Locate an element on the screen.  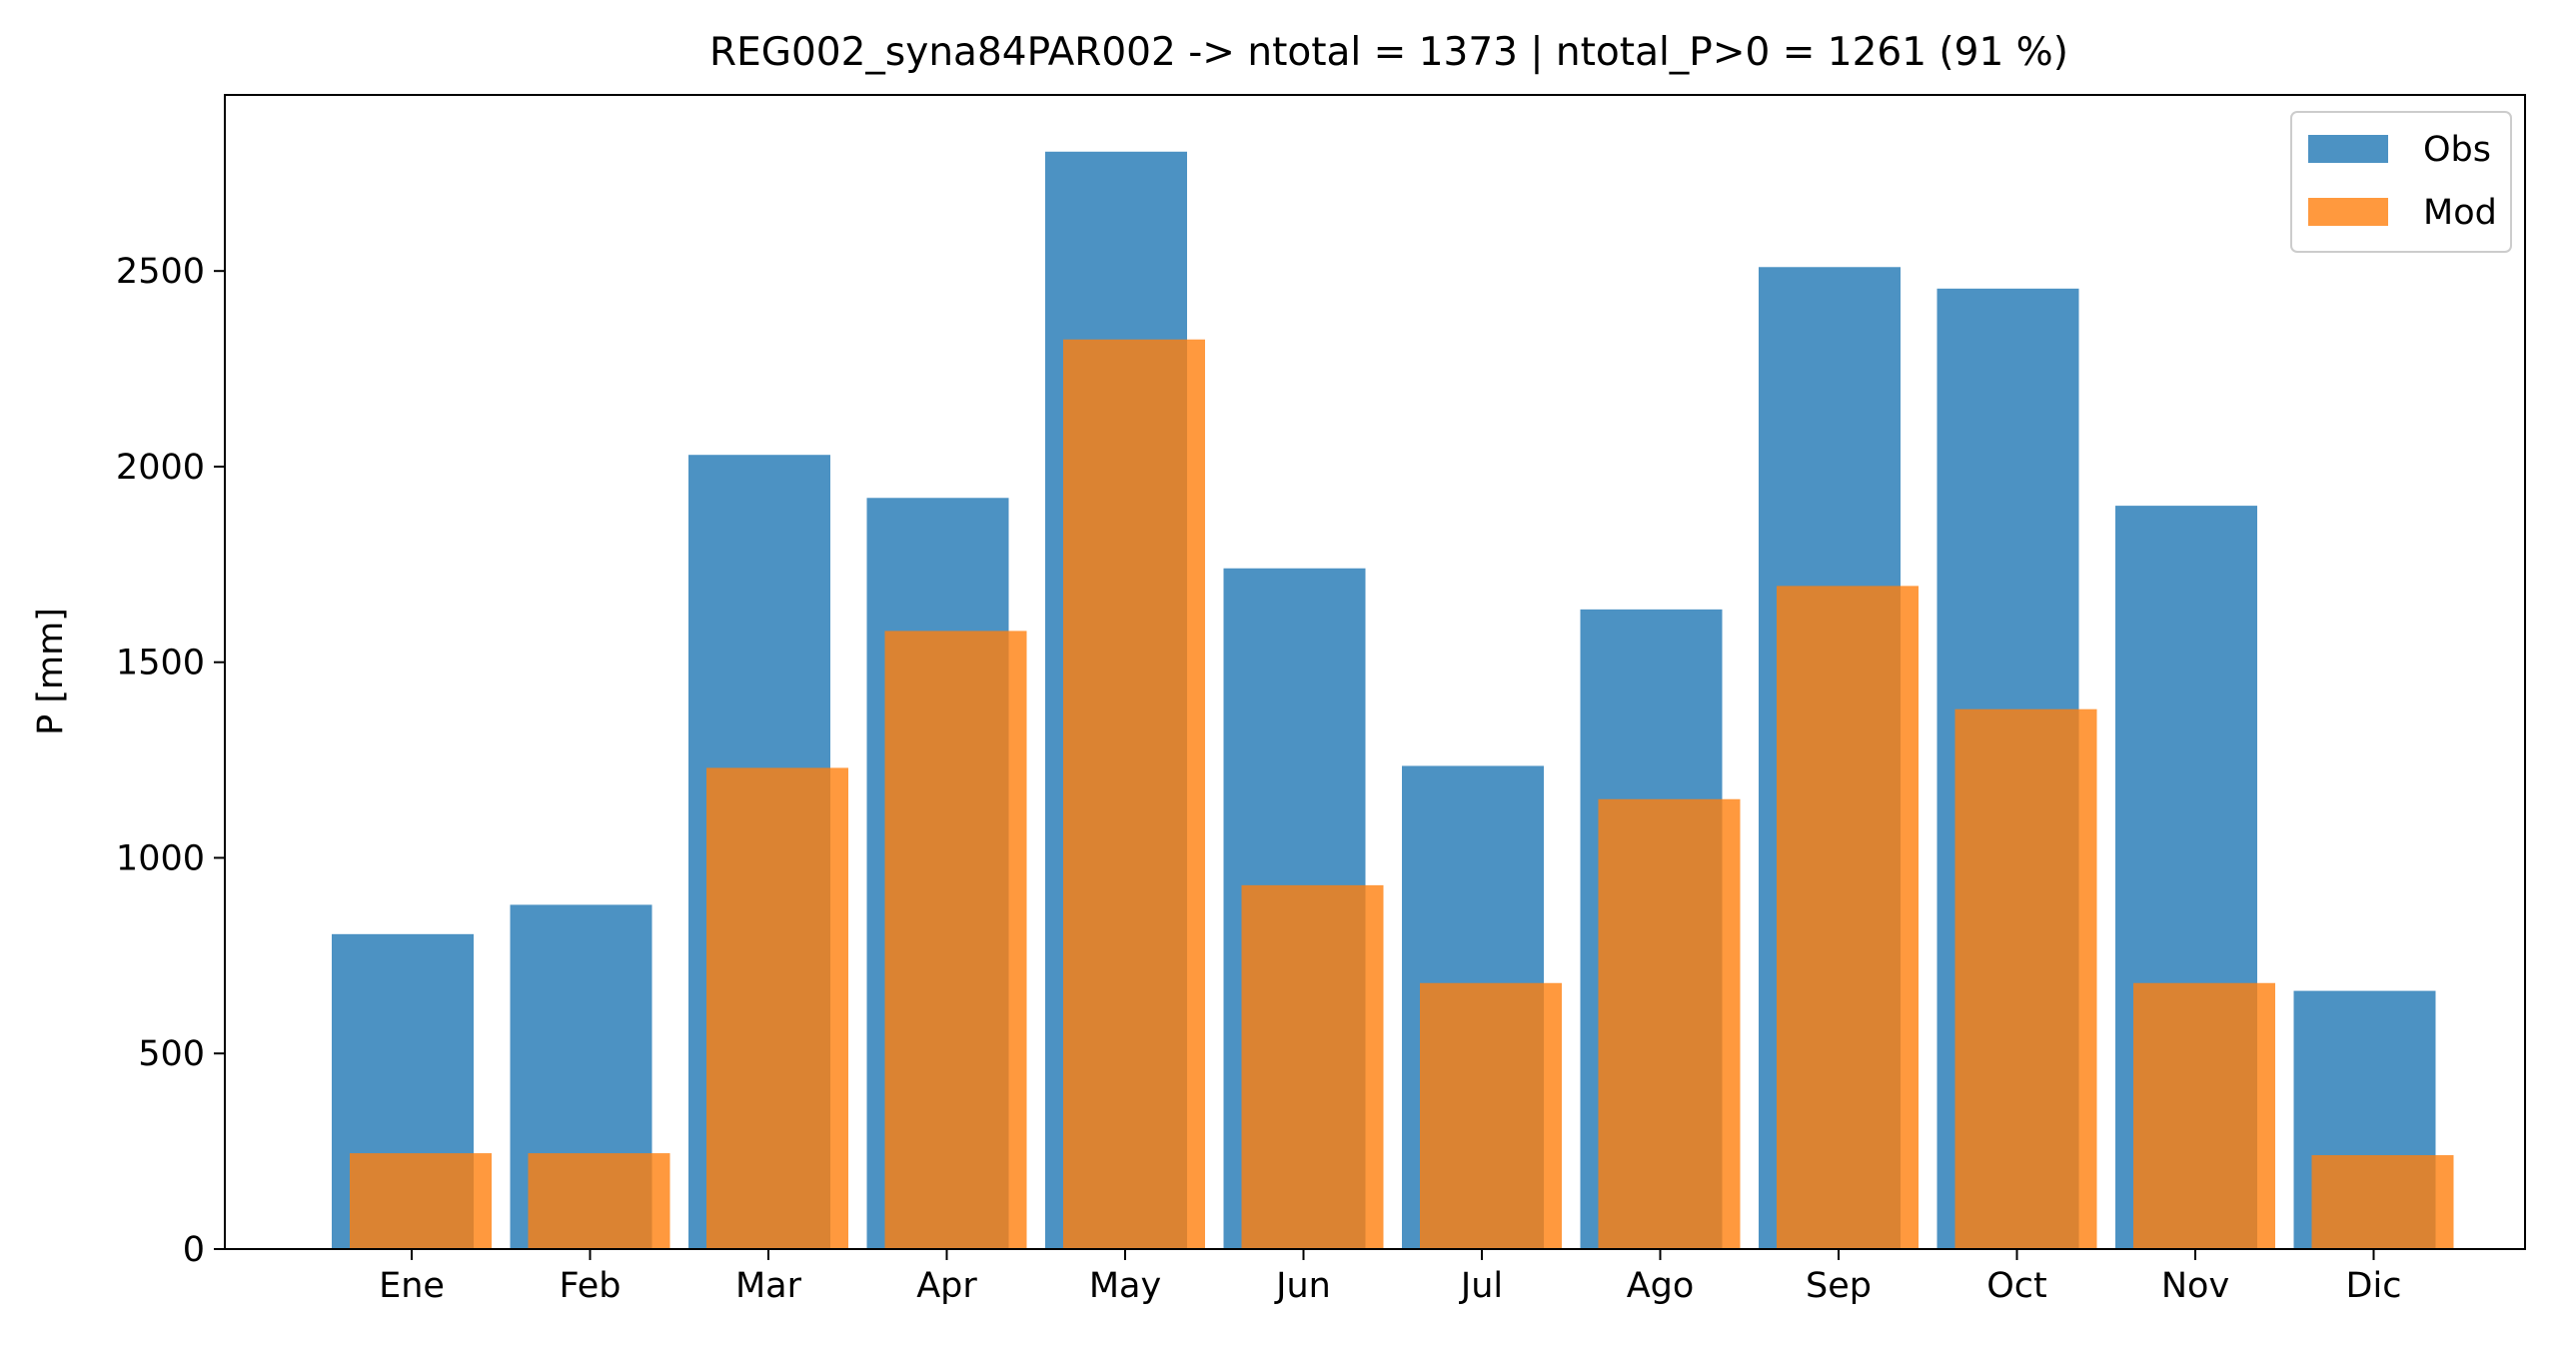
y-tick-label: 1000 is located at coordinates (160, 858).